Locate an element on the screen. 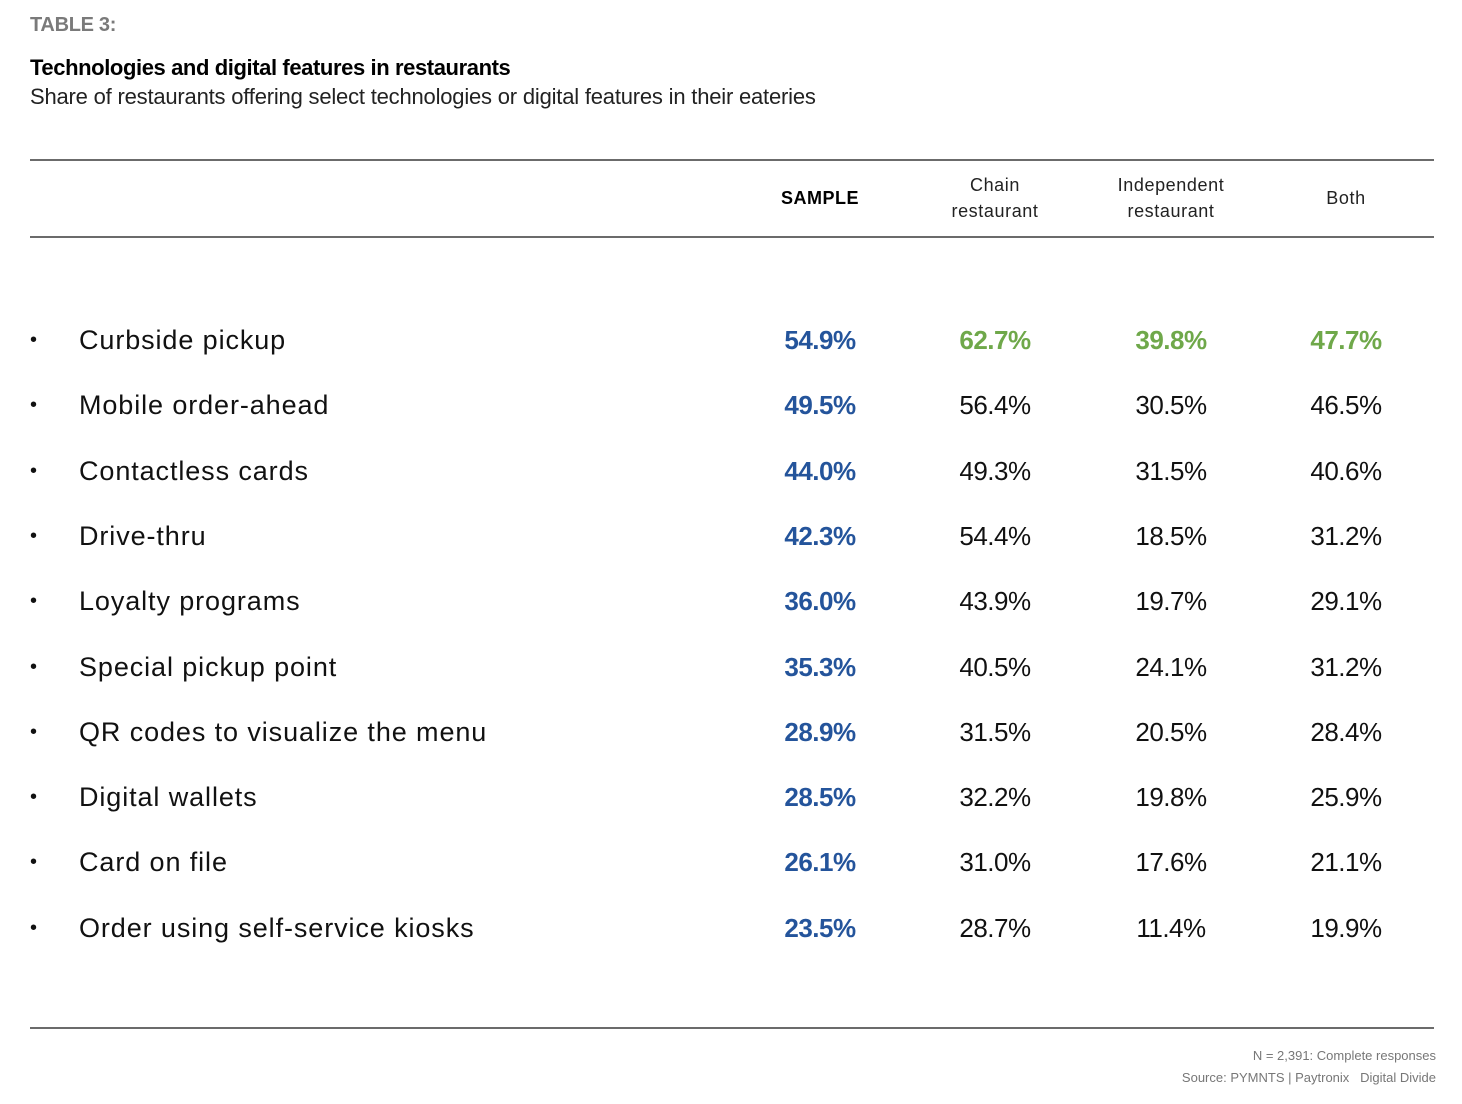 The image size is (1462, 1104). cell-independent: 20.5% is located at coordinates (1171, 731).